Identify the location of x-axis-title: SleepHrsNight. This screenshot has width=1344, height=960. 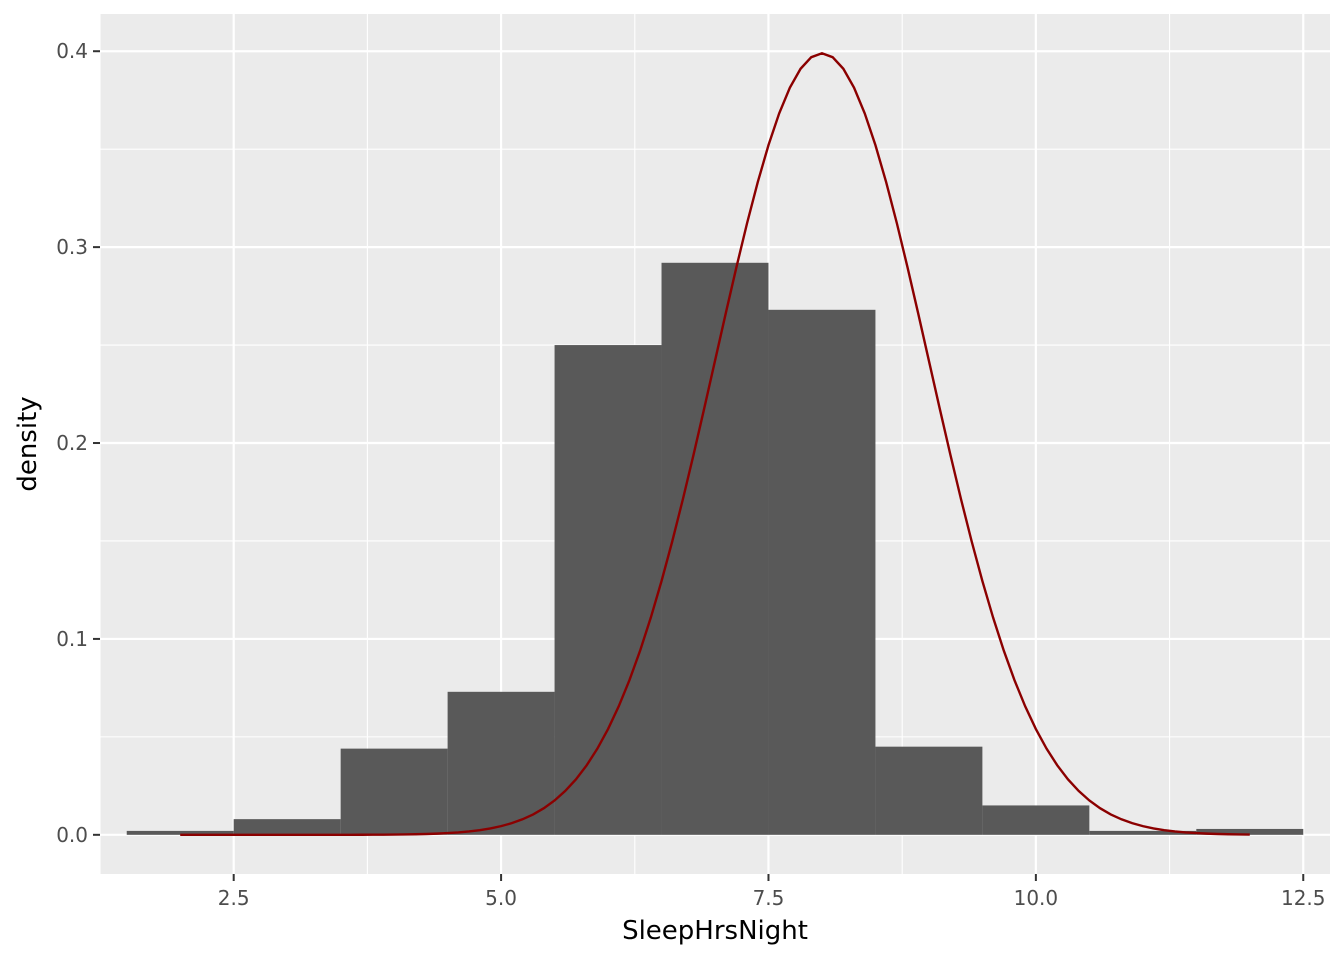
(715, 931).